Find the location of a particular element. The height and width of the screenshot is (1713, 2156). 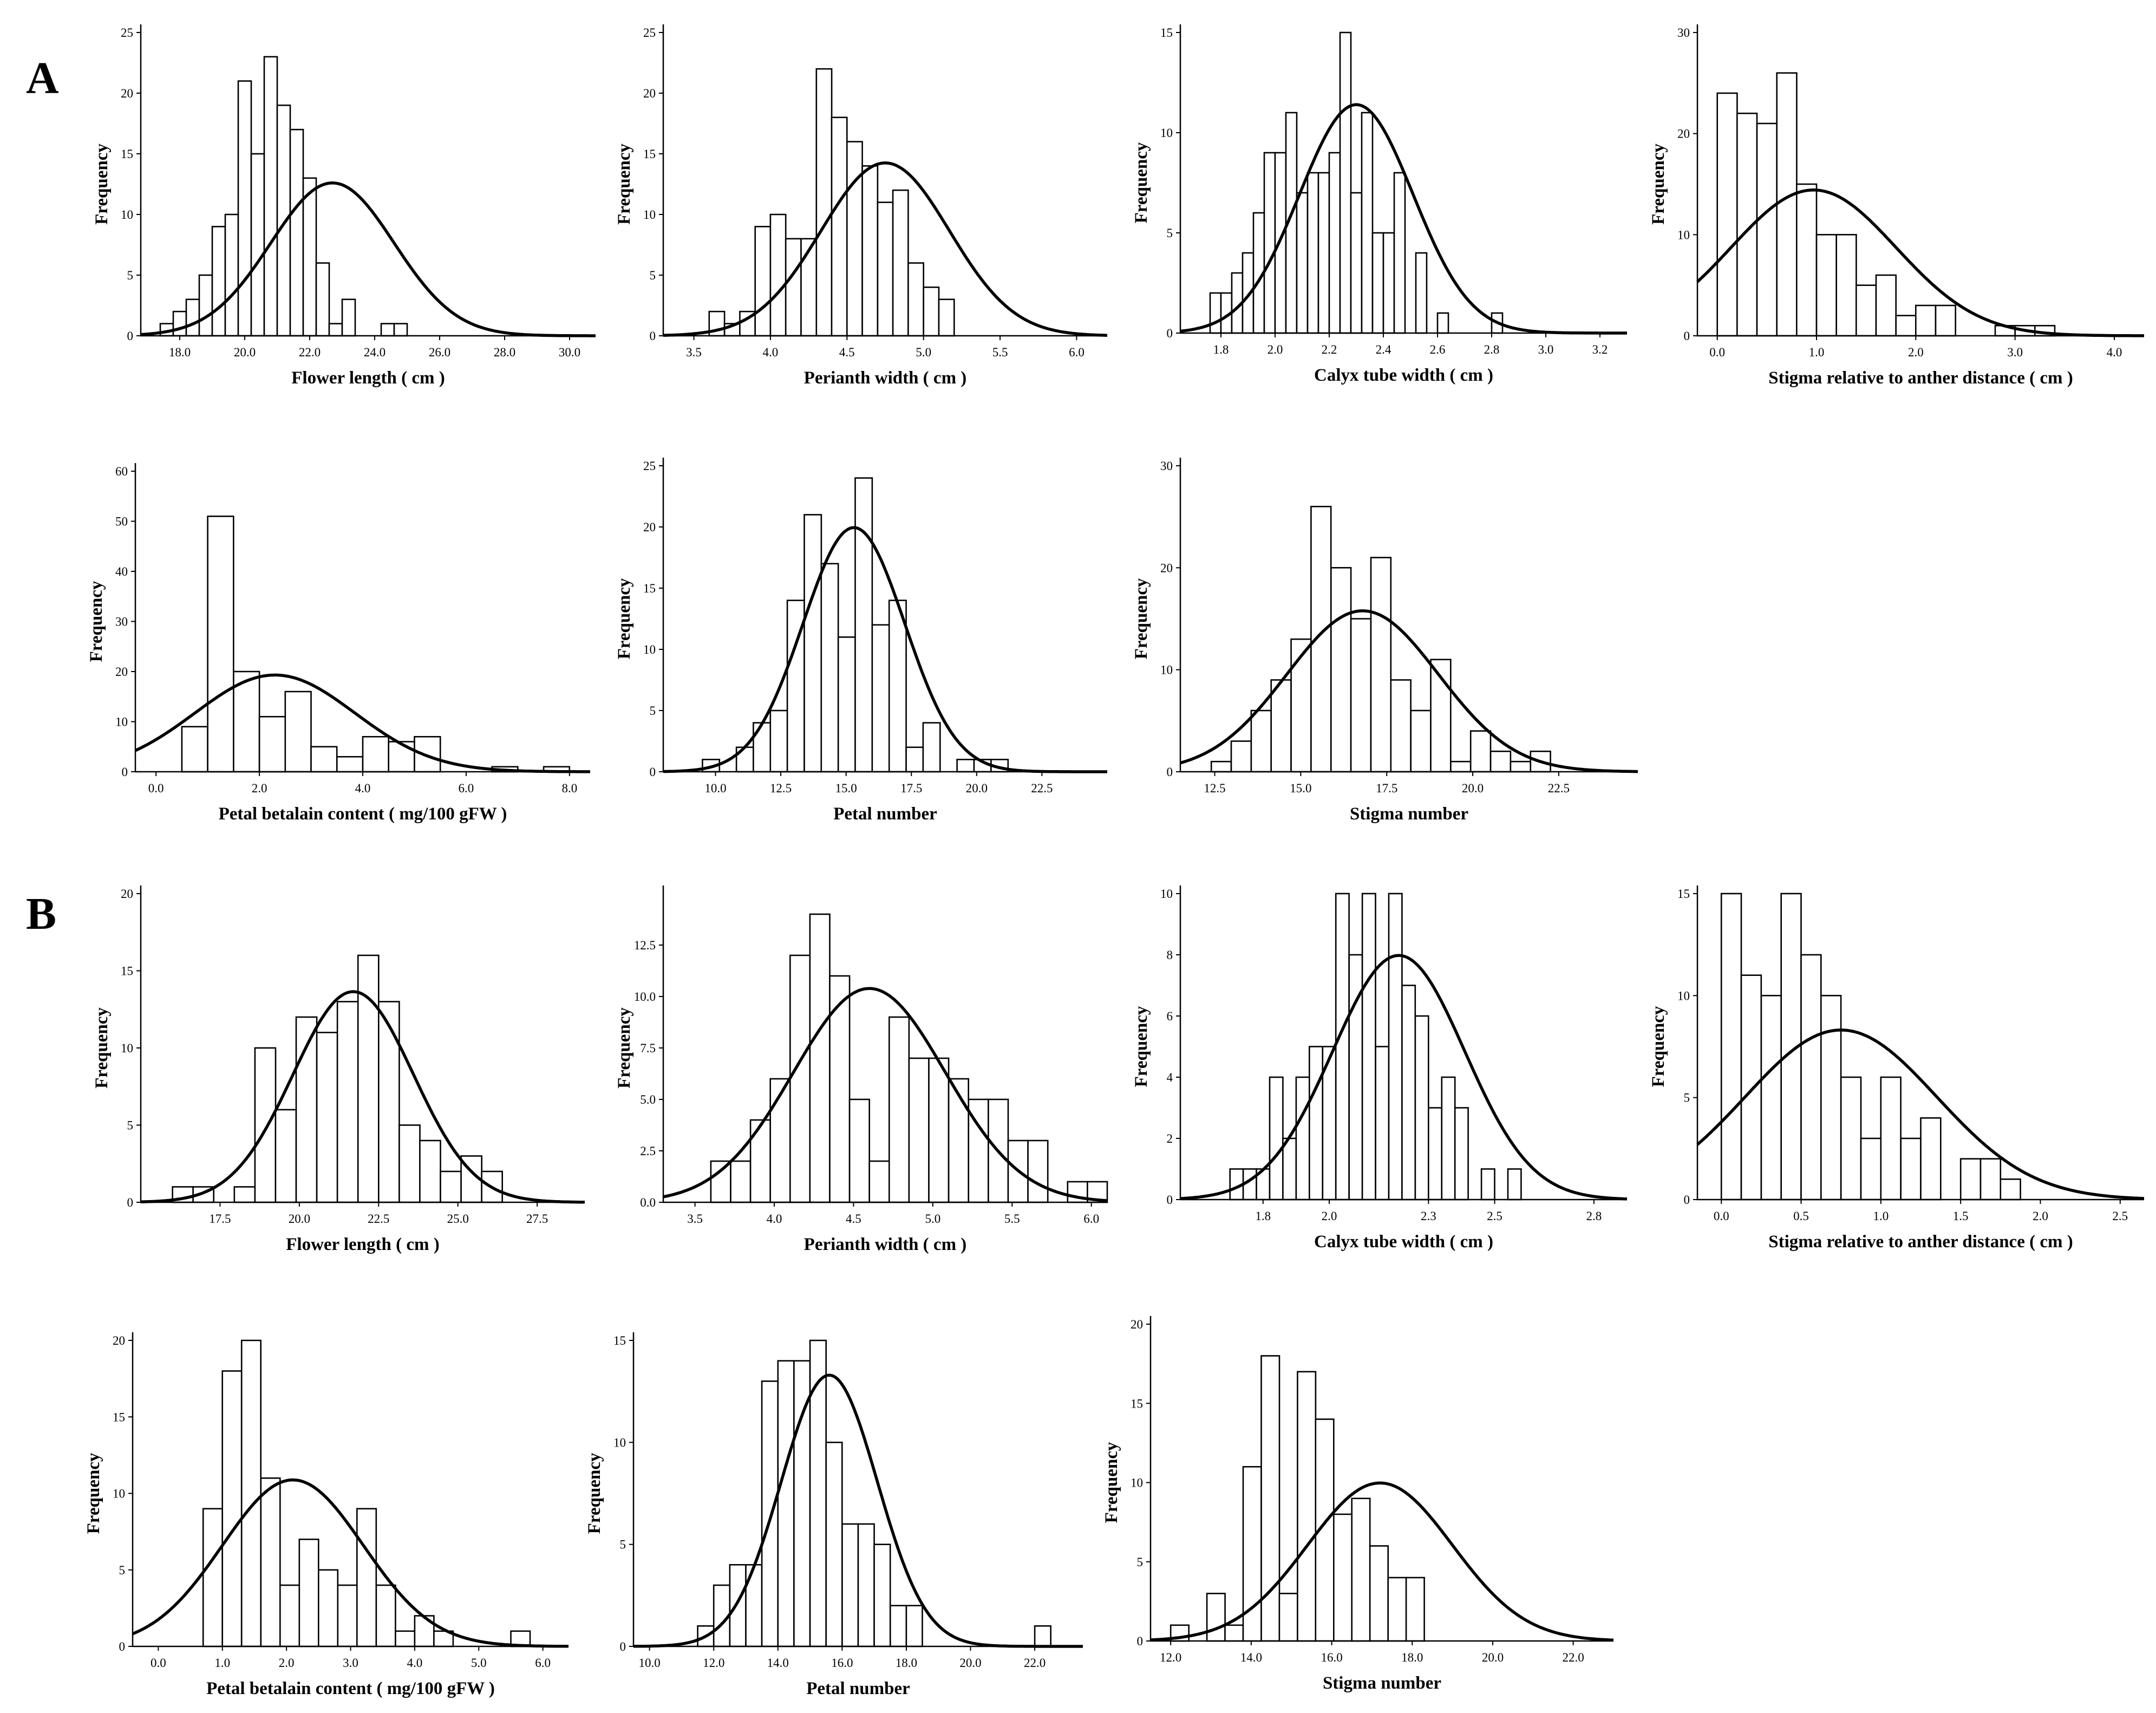

x-tick-label: 2.6 is located at coordinates (1438, 349).